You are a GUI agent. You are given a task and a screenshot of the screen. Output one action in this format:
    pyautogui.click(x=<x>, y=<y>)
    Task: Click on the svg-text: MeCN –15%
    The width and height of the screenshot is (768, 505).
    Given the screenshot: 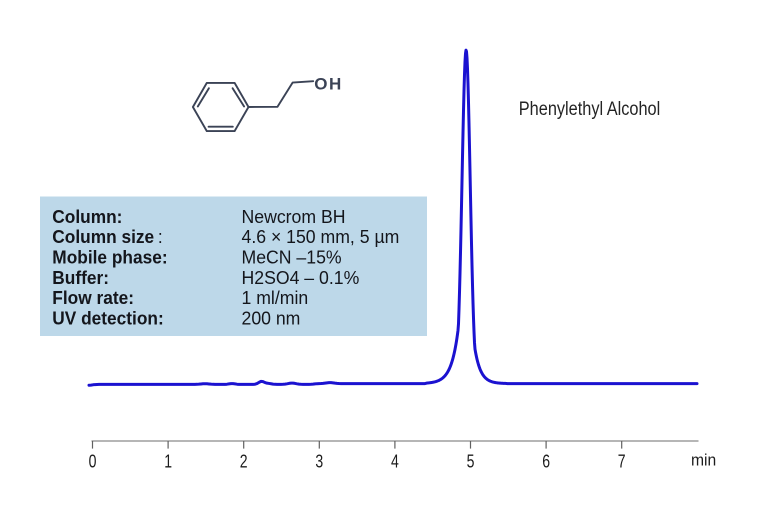 What is the action you would take?
    pyautogui.click(x=292, y=257)
    